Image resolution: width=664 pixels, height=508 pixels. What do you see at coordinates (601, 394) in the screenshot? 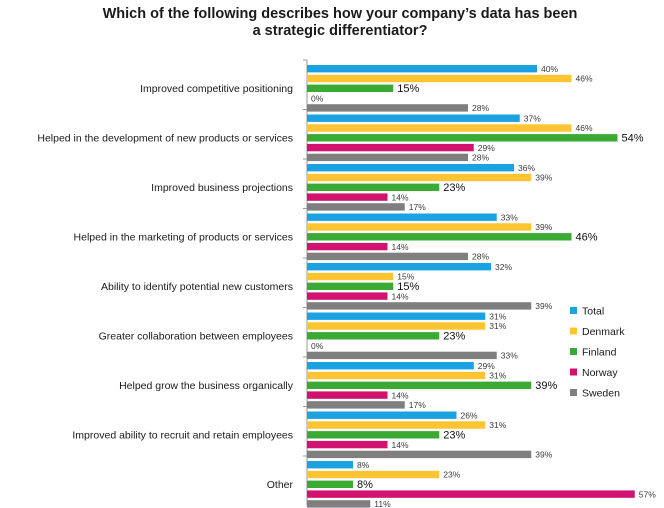
I see `legend-label-sweden: Sweden` at bounding box center [601, 394].